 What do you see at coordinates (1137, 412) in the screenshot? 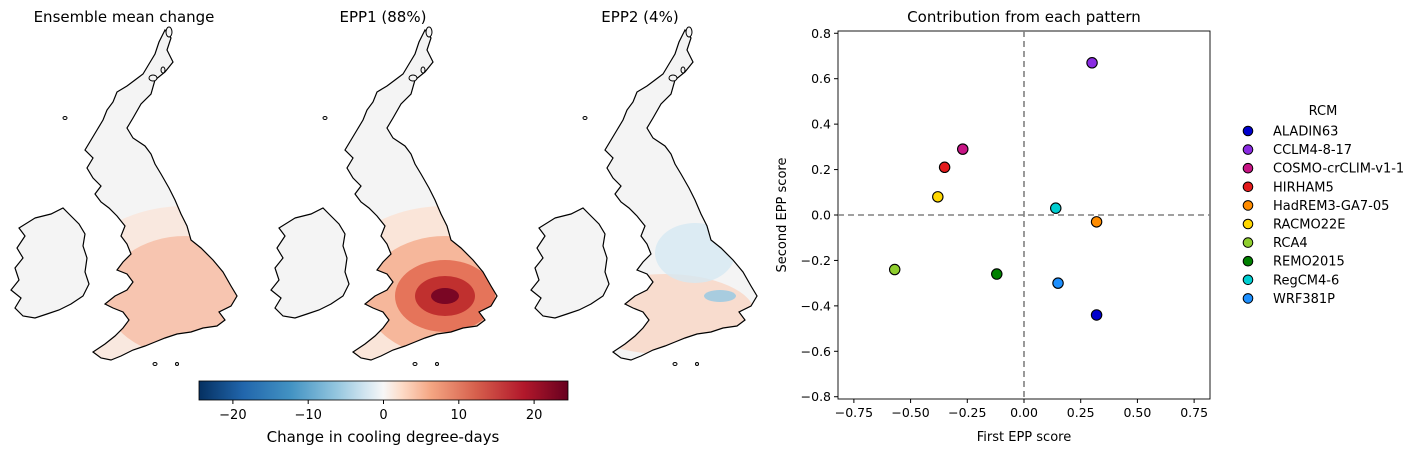
I see `x-tick-label: 0.50` at bounding box center [1137, 412].